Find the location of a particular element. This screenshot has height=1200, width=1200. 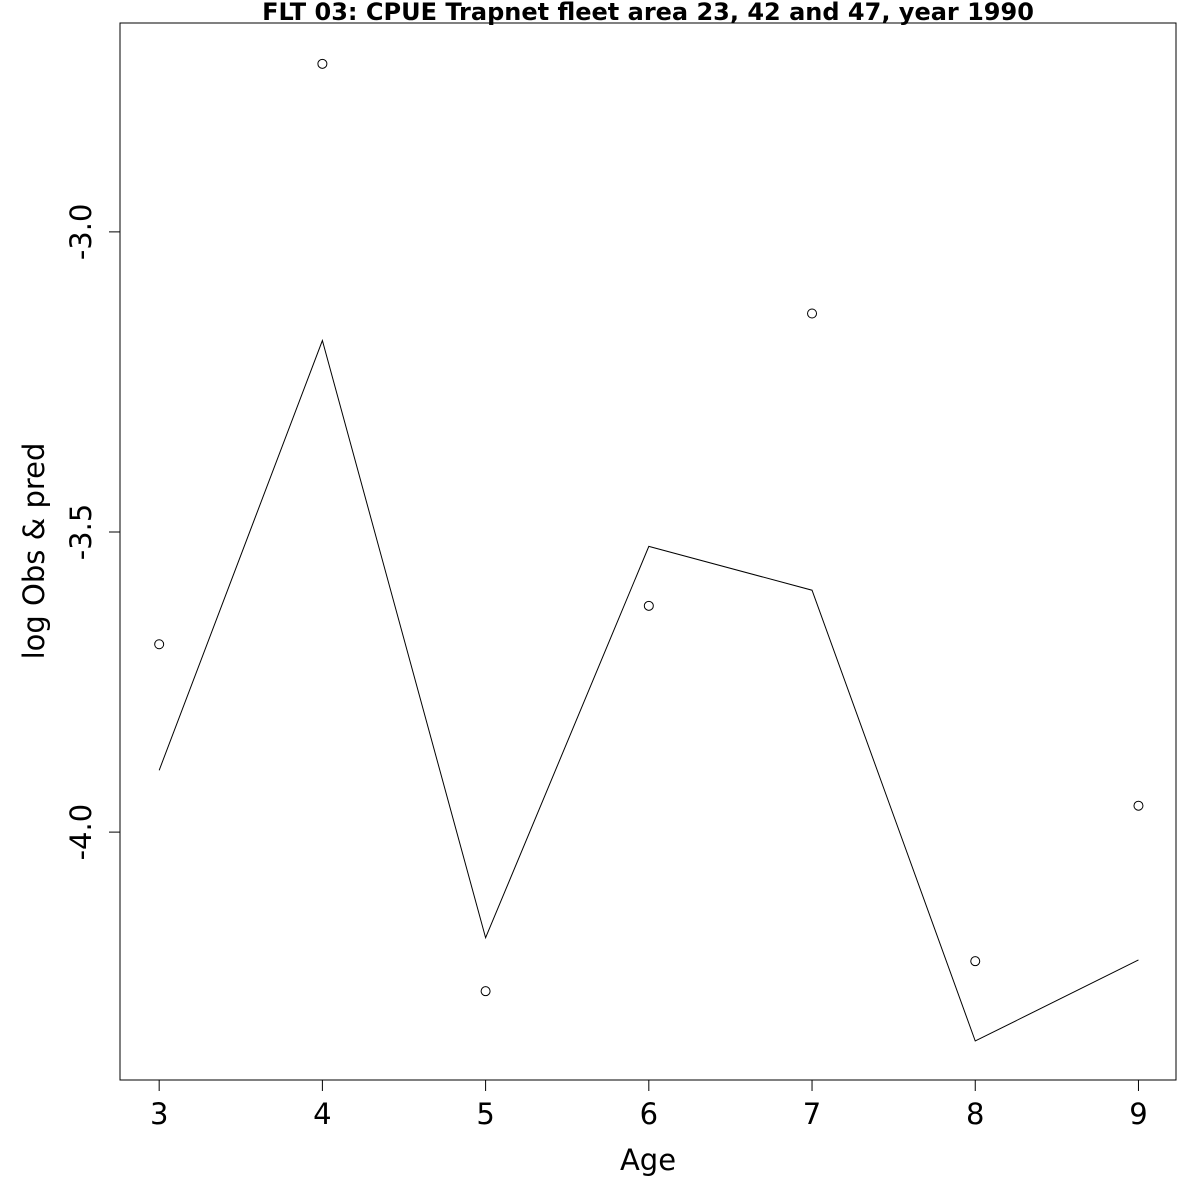

y-tick-label: -3.0 is located at coordinates (81, 232).